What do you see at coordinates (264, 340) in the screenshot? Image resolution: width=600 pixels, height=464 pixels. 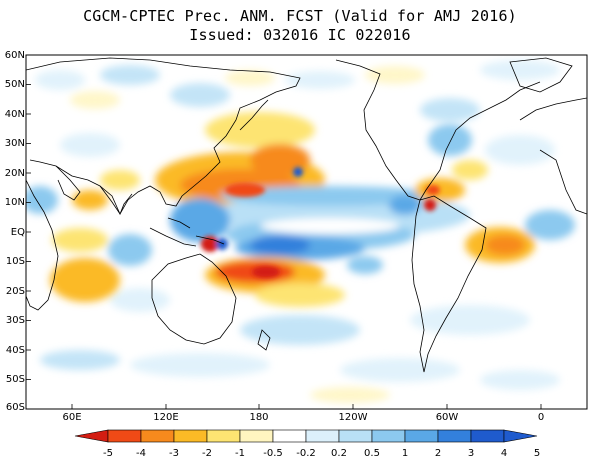 I see `coastline-new-zealand` at bounding box center [264, 340].